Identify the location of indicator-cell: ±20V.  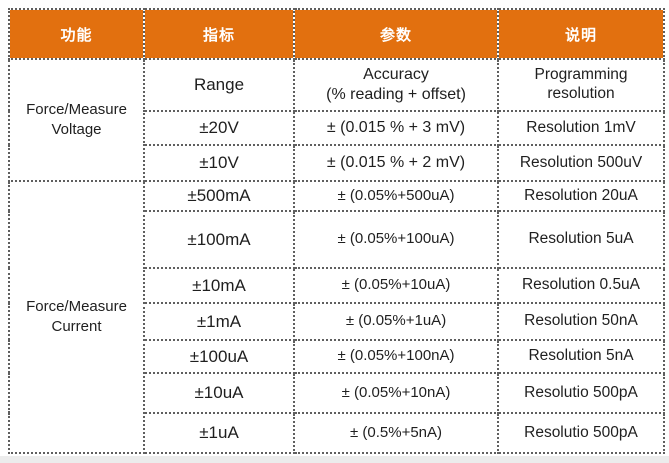
(219, 128).